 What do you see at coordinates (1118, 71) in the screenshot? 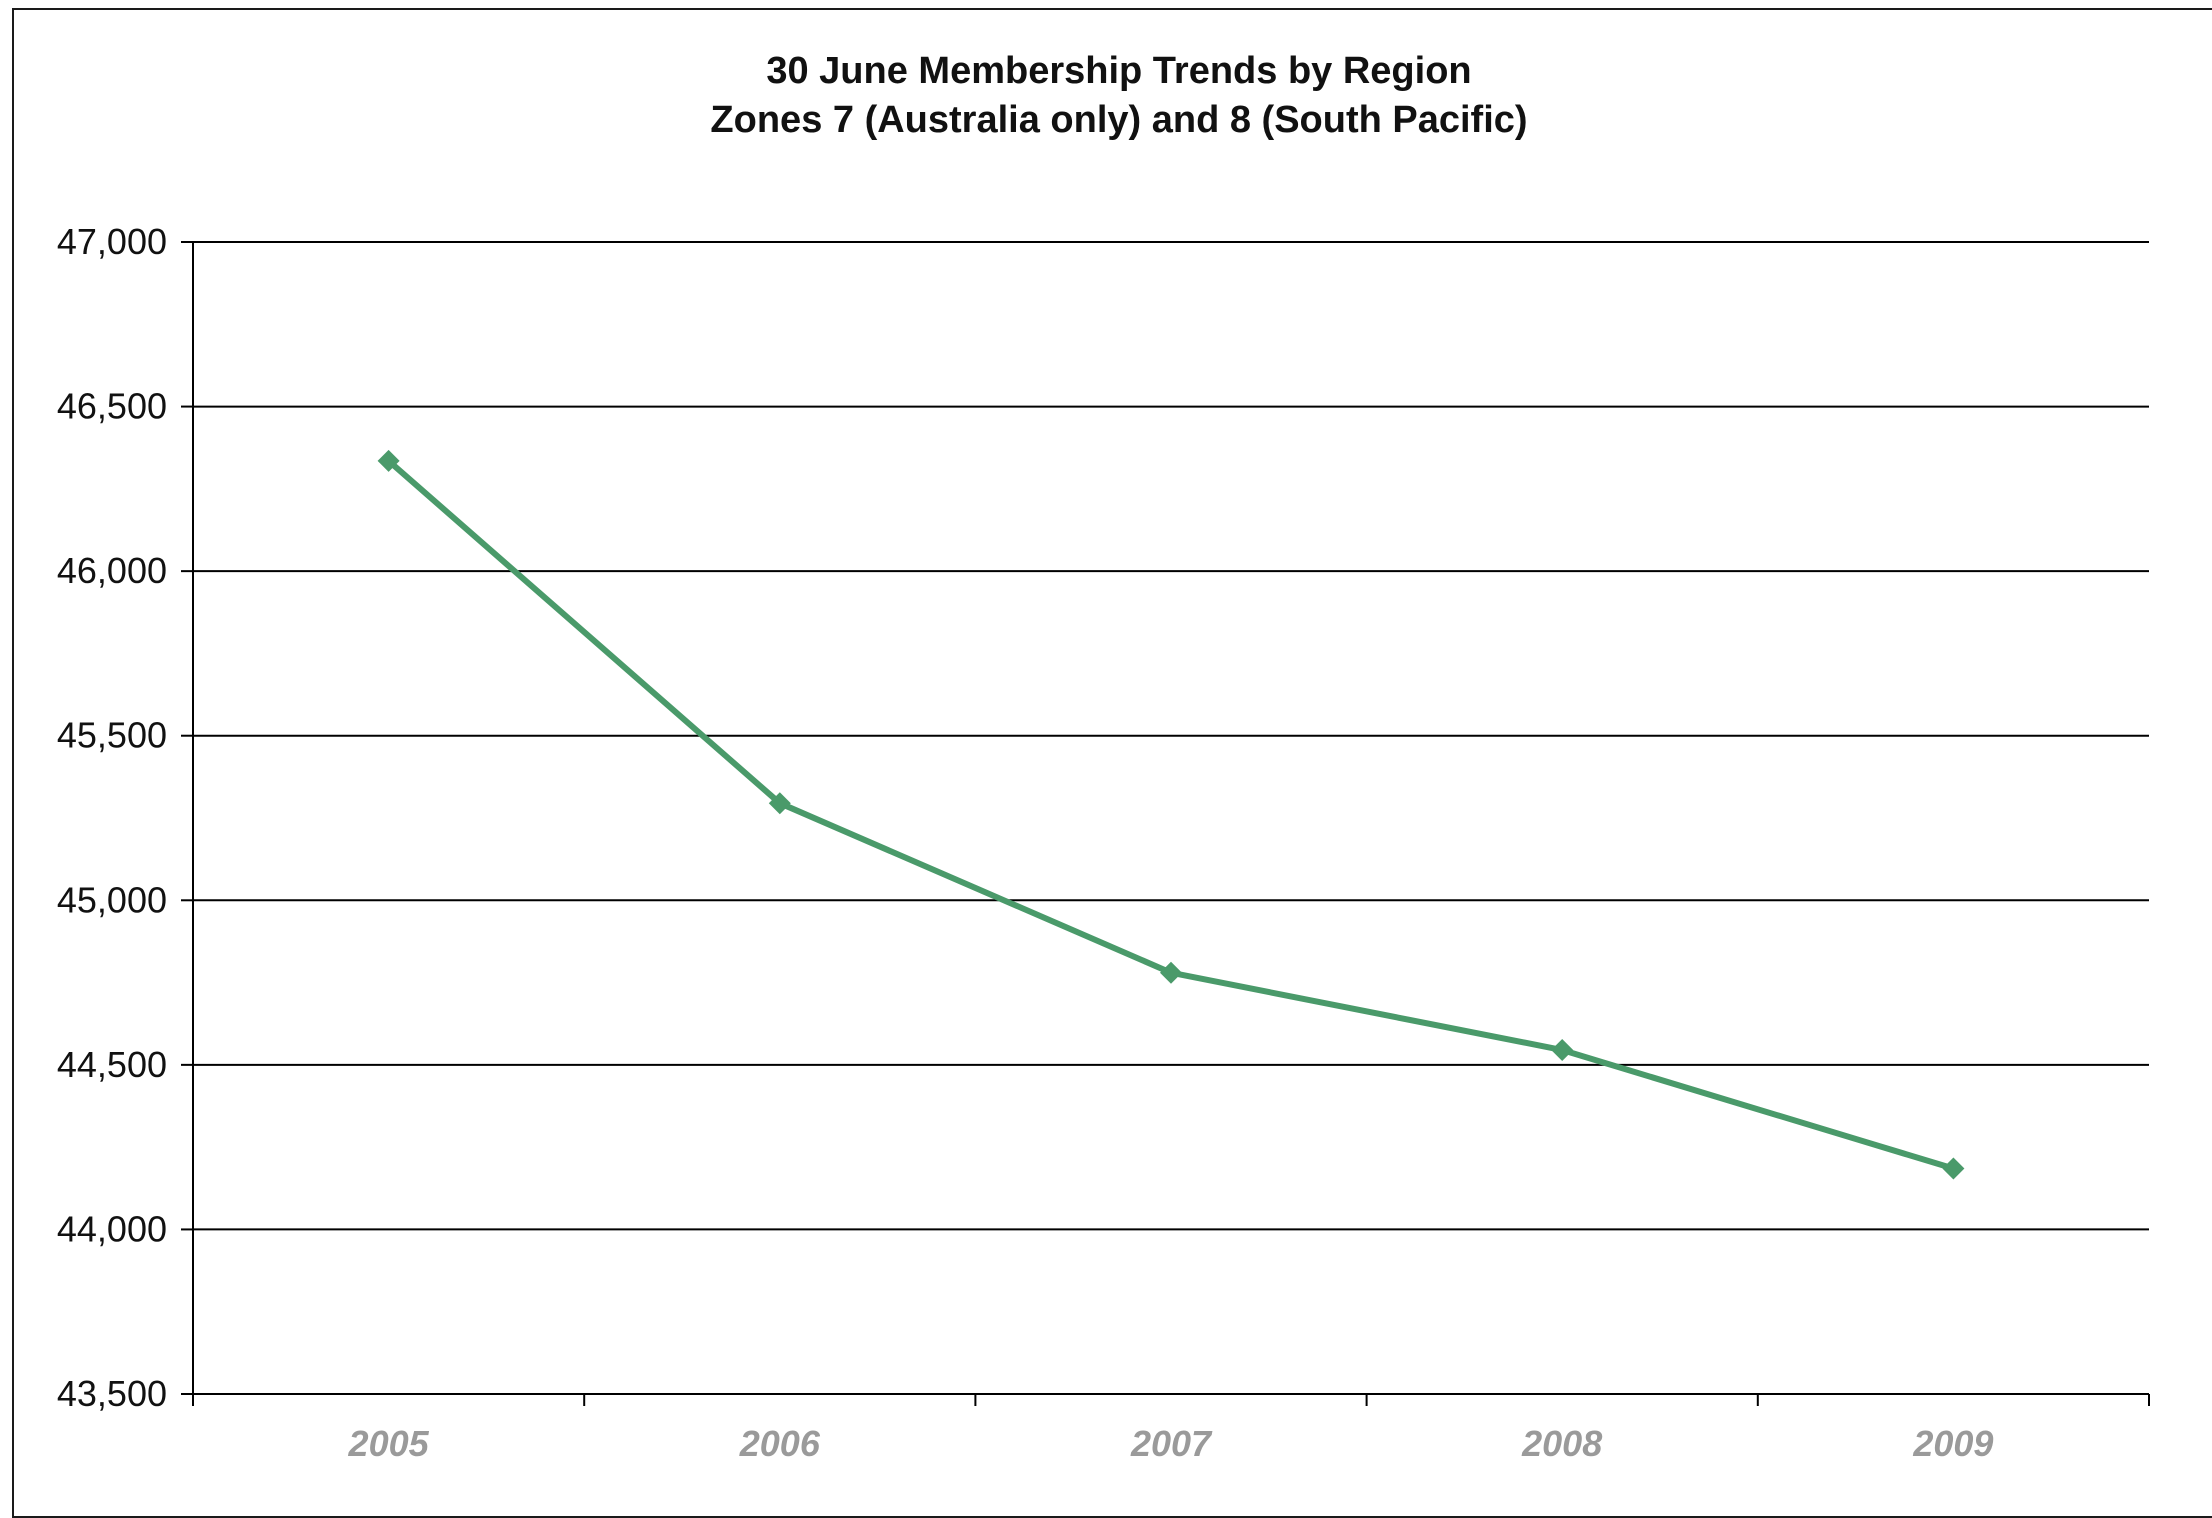
I see `chart-title: 30 June Membership Trends by Region` at bounding box center [1118, 71].